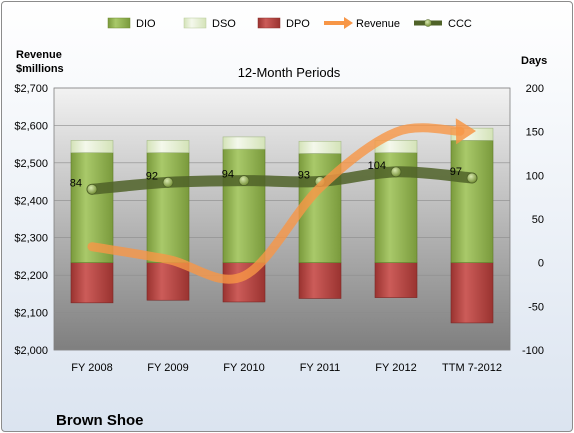 This screenshot has width=574, height=433. Describe the element at coordinates (91, 368) in the screenshot. I see `x-tick-label: FY 2008` at that location.